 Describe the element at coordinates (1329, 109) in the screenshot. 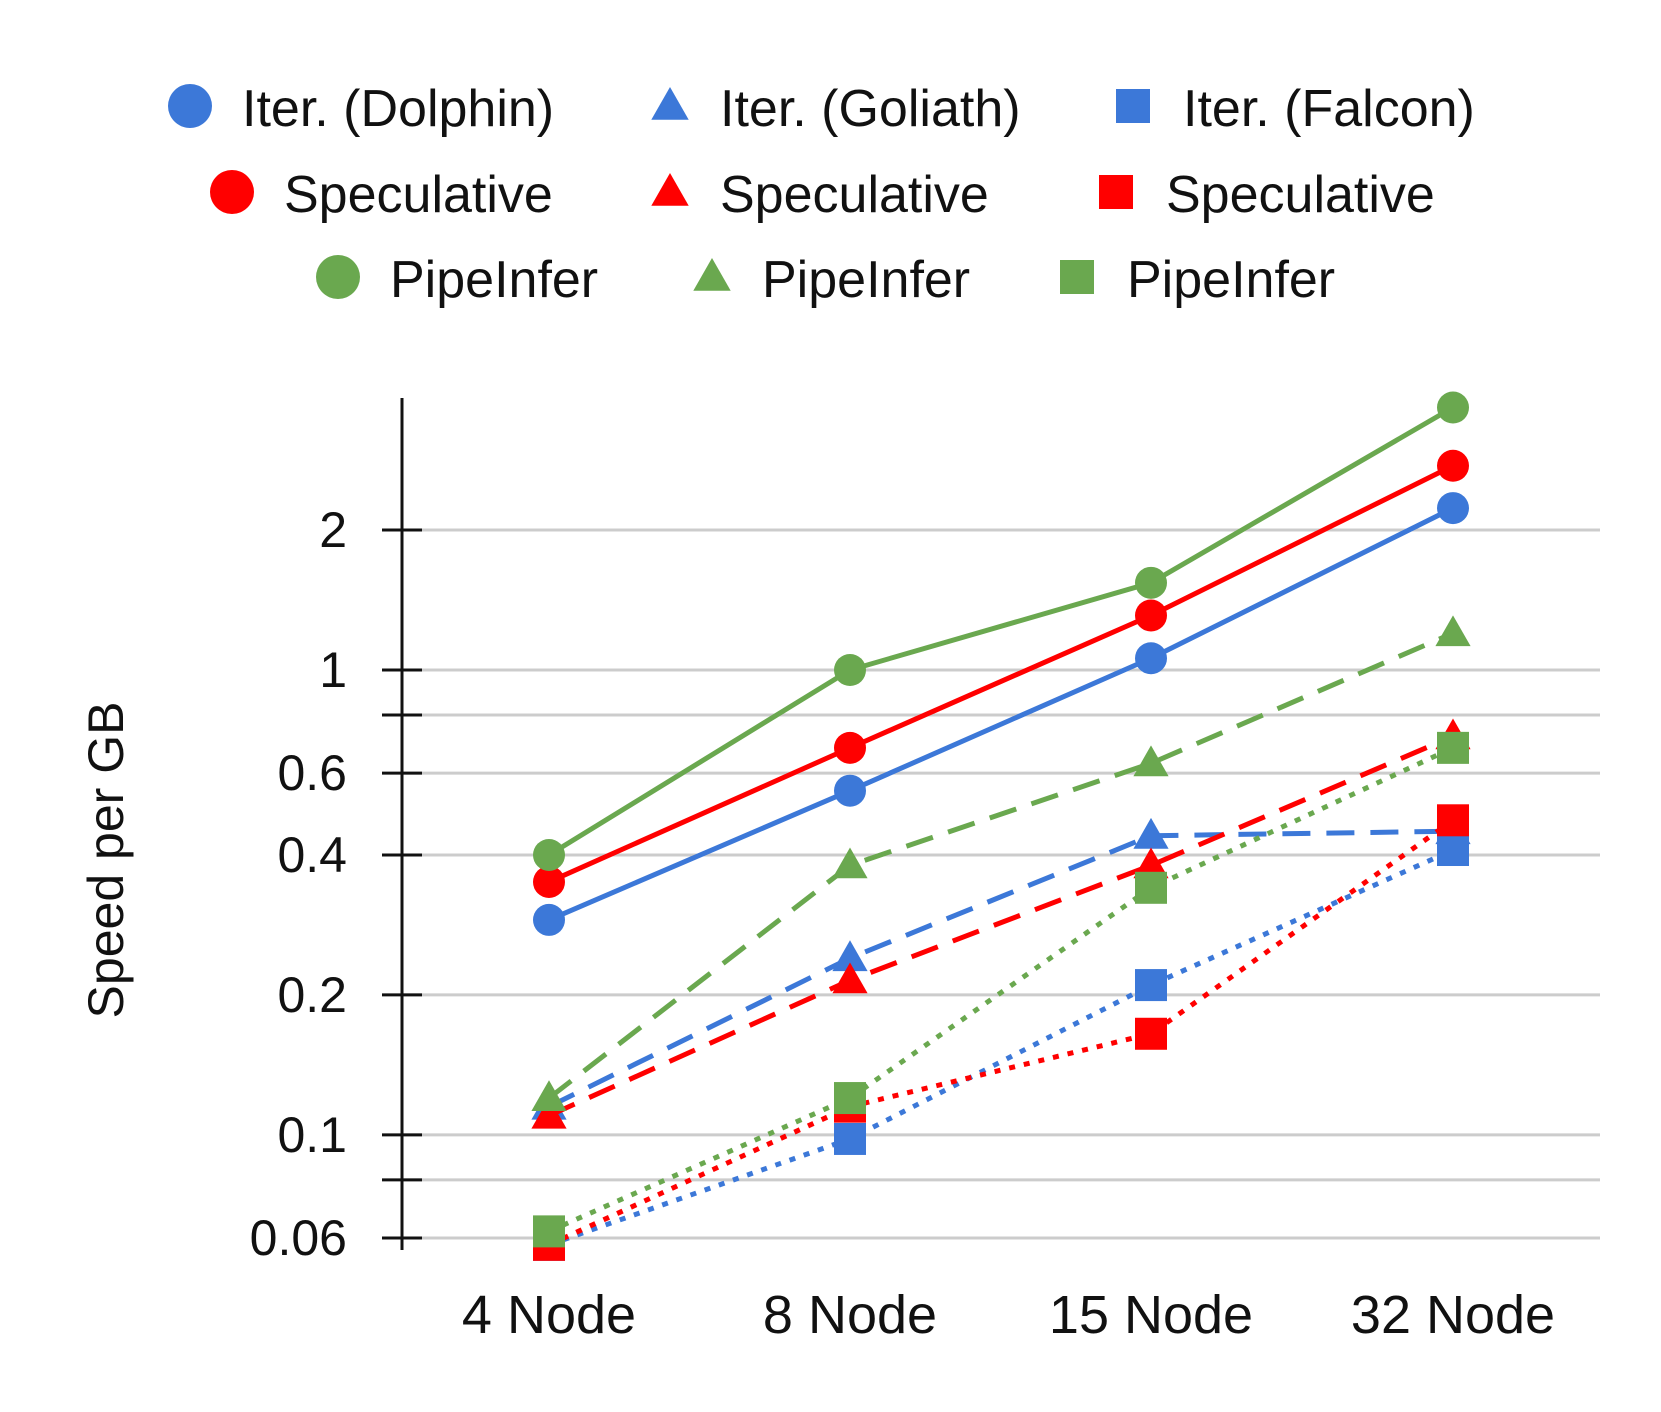

I see `legend-label: Iter. (Falcon)` at that location.